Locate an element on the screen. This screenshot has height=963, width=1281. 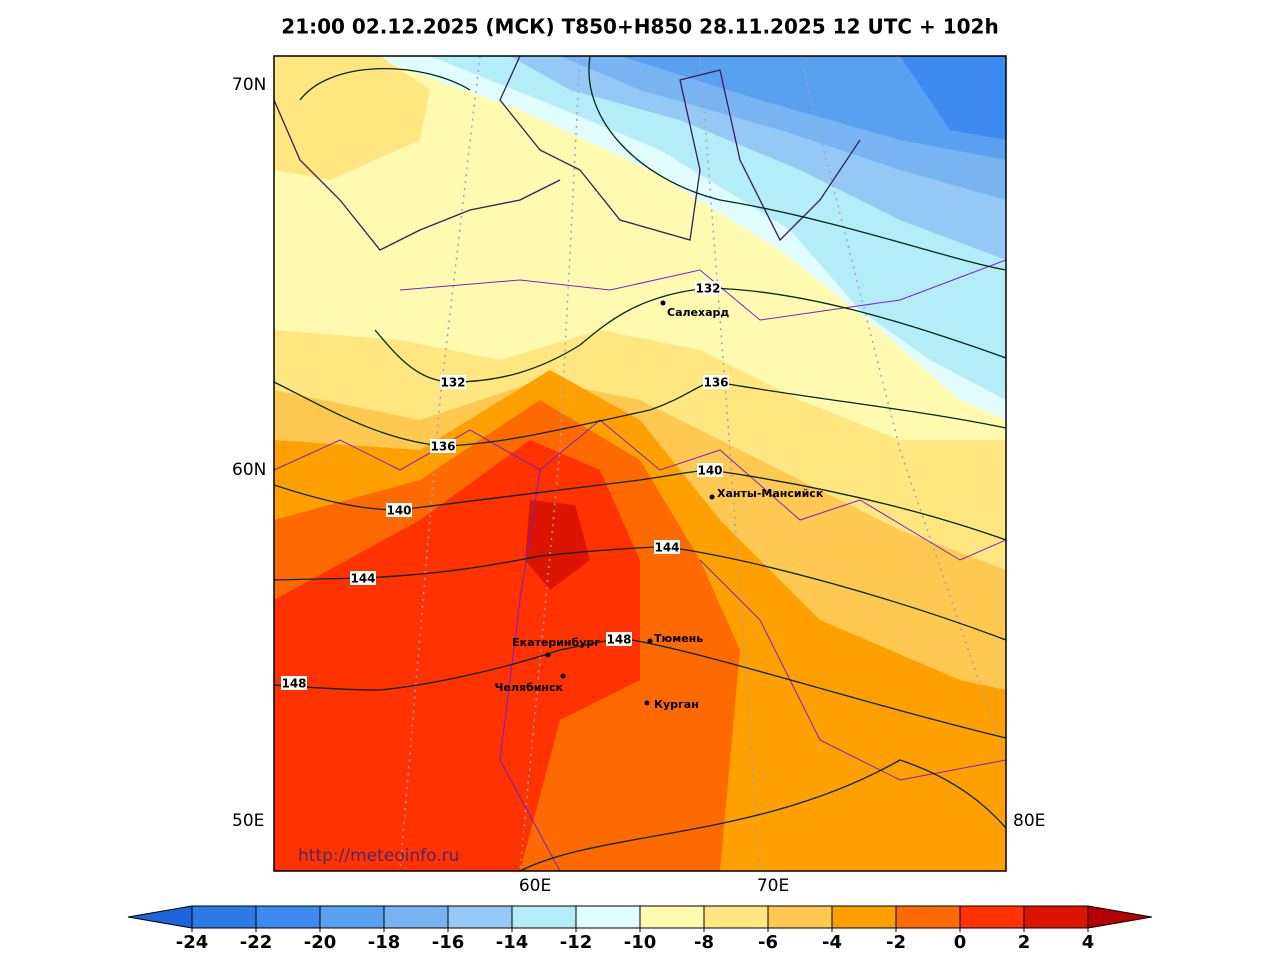
axis-label: 60E is located at coordinates (535, 886).